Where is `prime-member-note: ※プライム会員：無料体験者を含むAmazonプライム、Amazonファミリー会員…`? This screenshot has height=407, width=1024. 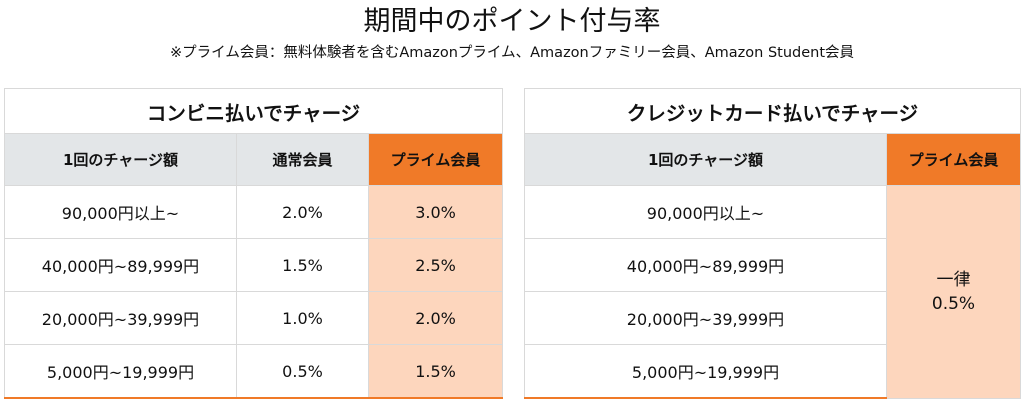
prime-member-note: ※プライム会員：無料体験者を含むAmazonプライム、Amazonファミリー会員… is located at coordinates (512, 53).